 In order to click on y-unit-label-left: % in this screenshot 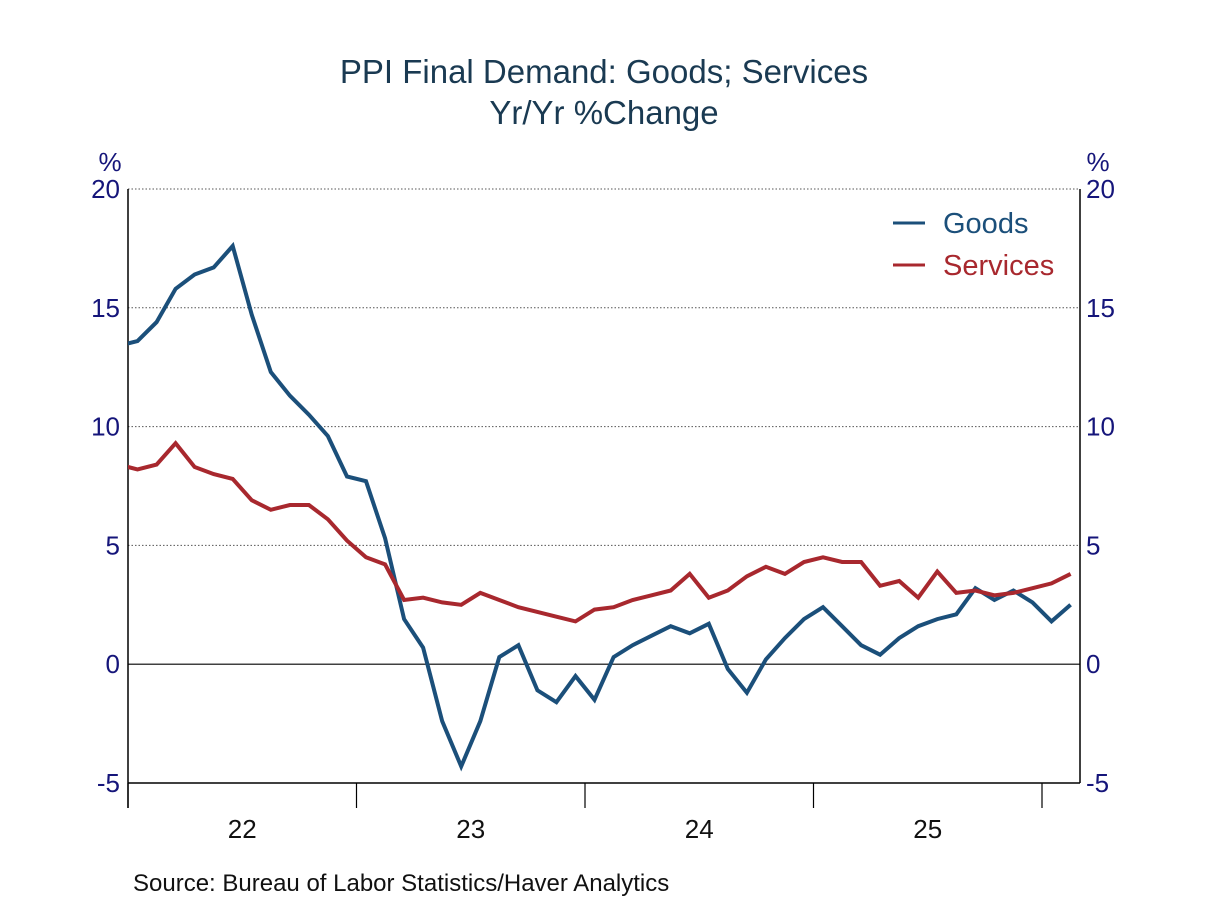, I will do `click(109, 162)`.